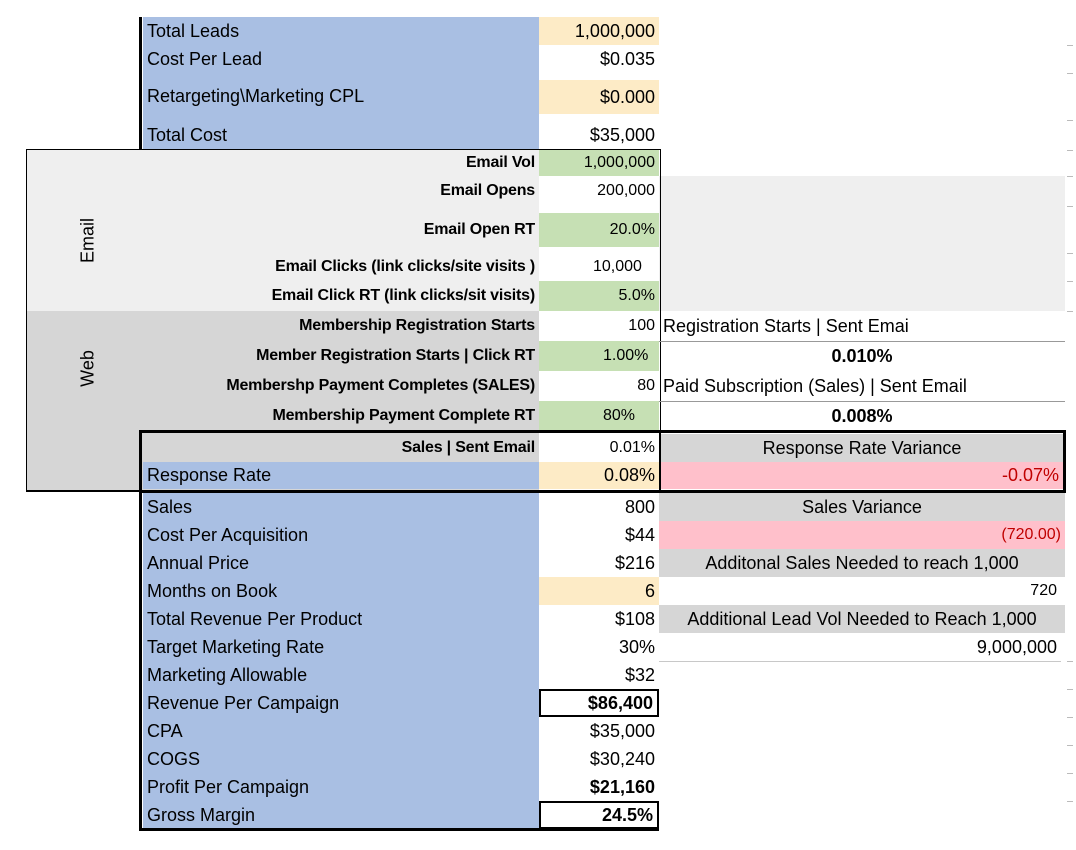 The image size is (1076, 850). I want to click on email-opens-label: Email Opens, so click(487, 190).